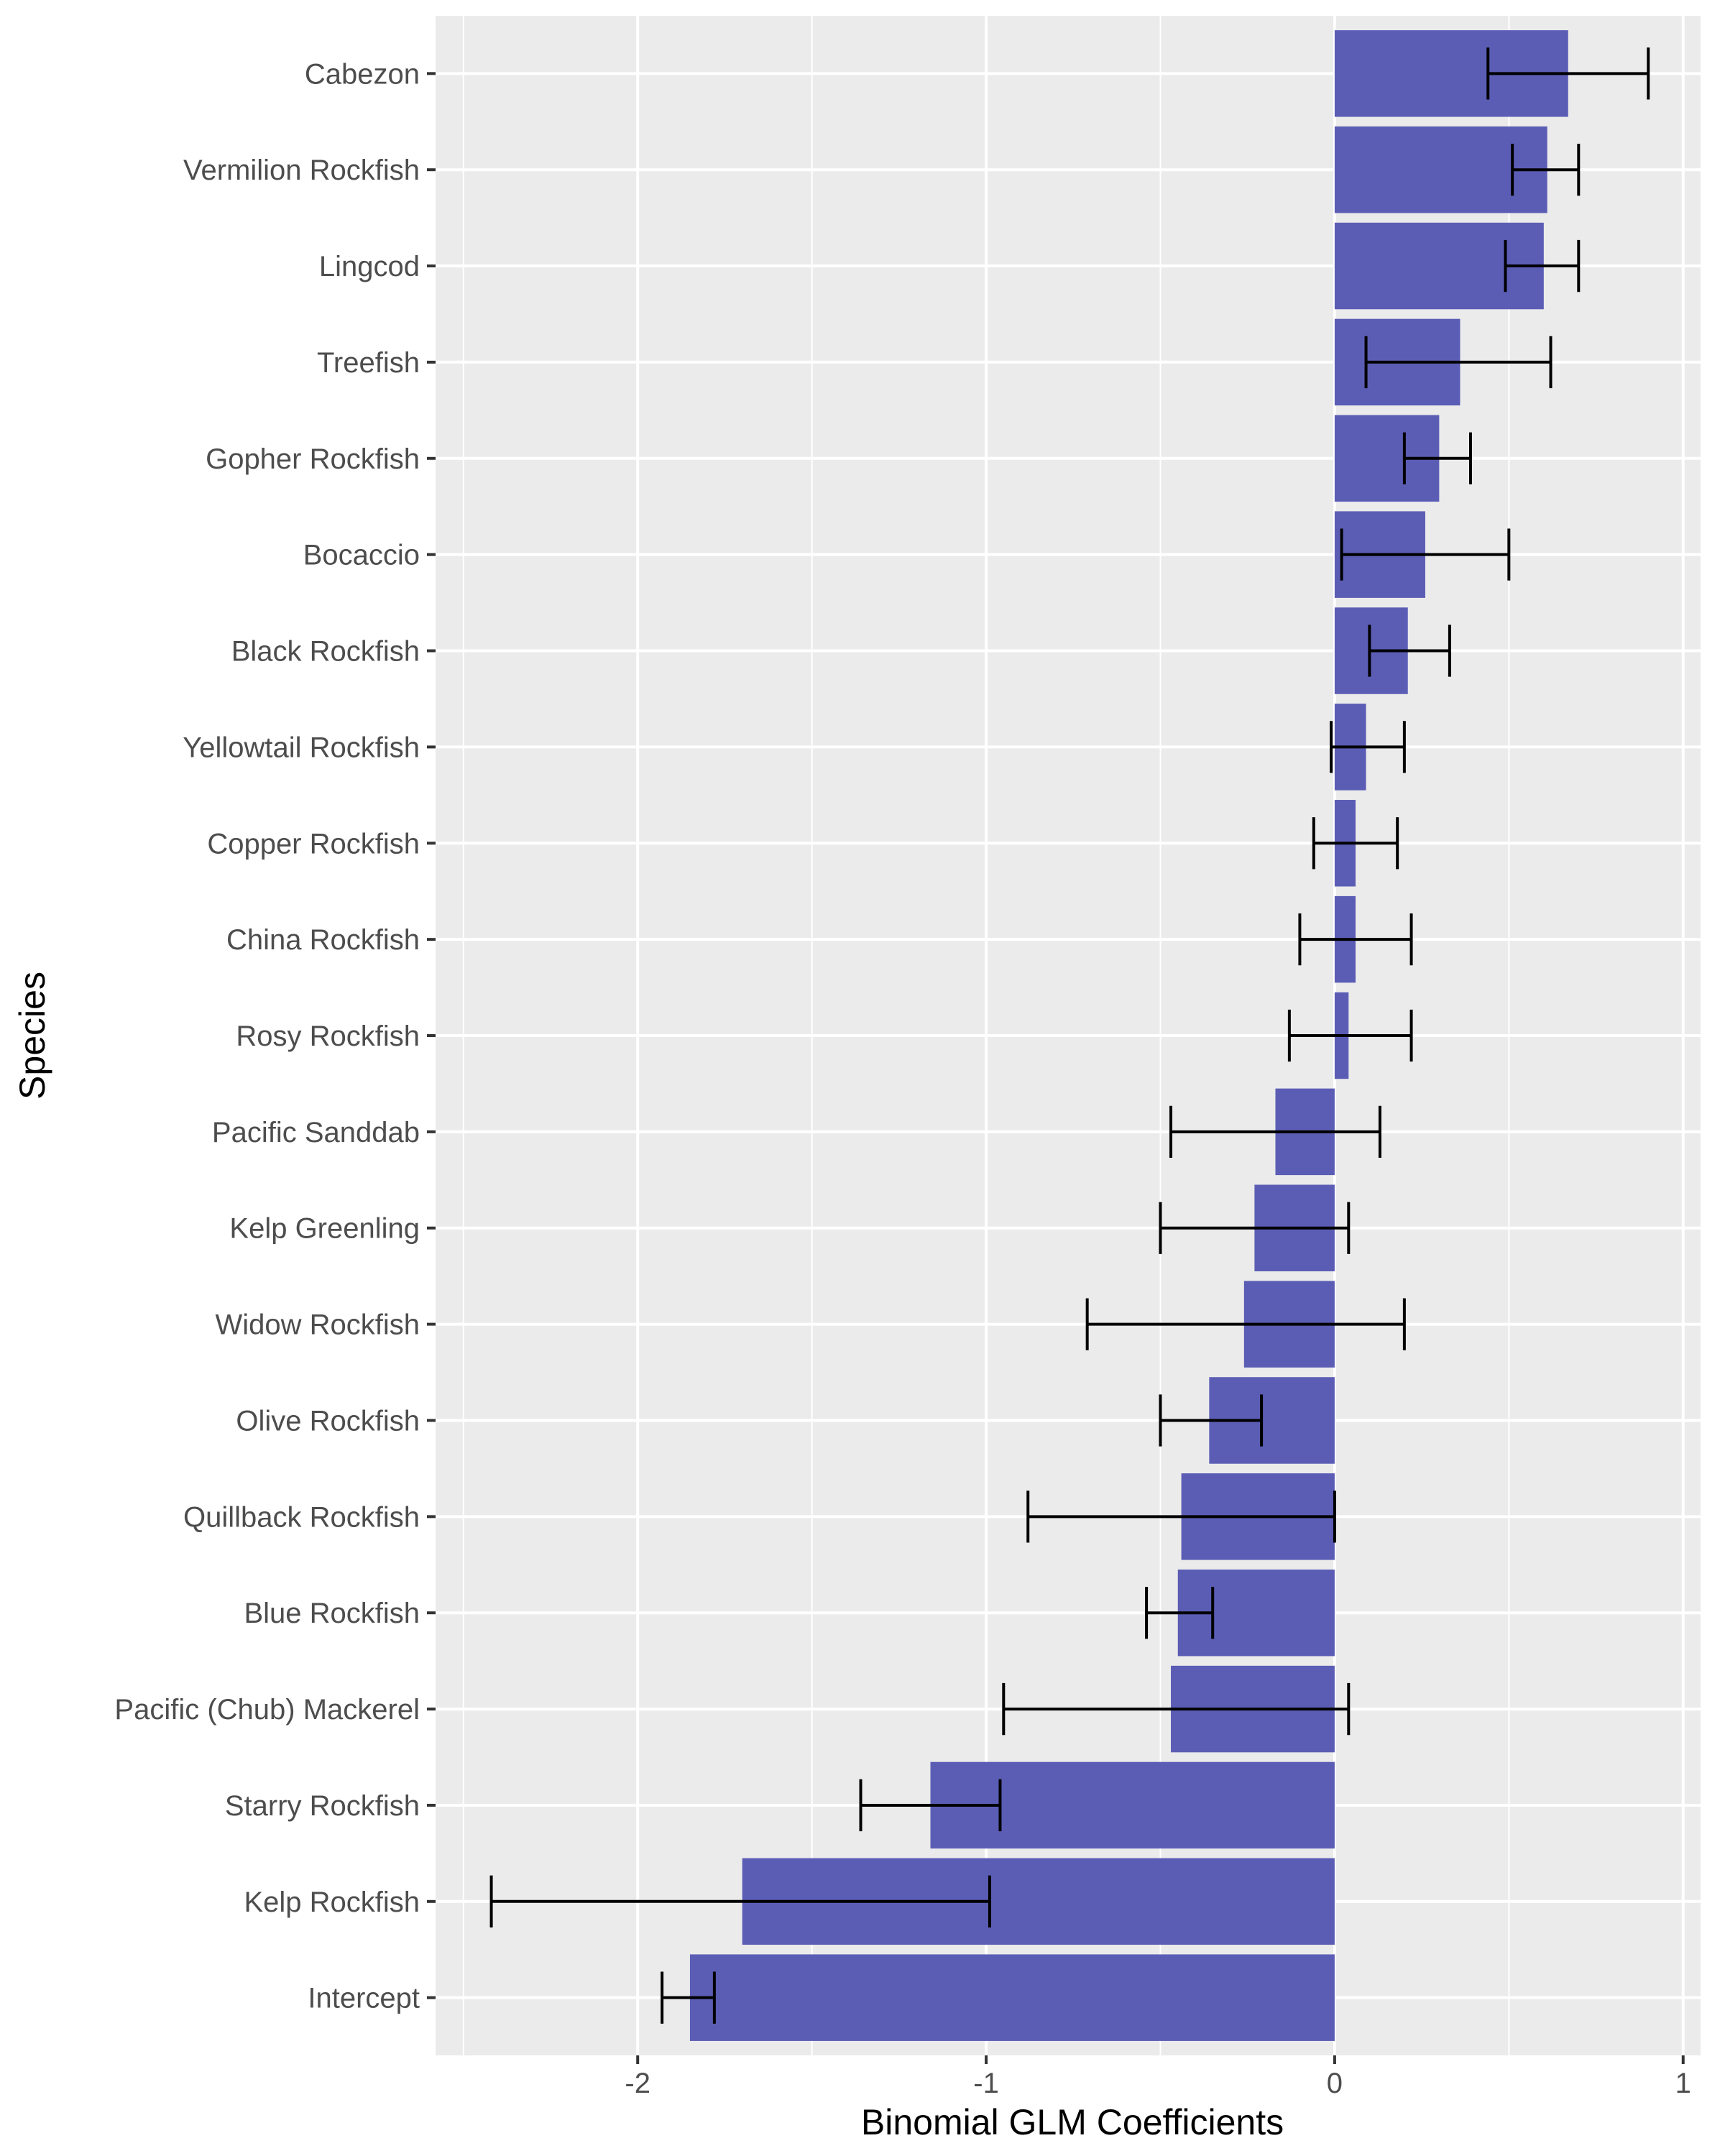 The height and width of the screenshot is (2156, 1725). What do you see at coordinates (1012, 1998) in the screenshot?
I see `bar` at bounding box center [1012, 1998].